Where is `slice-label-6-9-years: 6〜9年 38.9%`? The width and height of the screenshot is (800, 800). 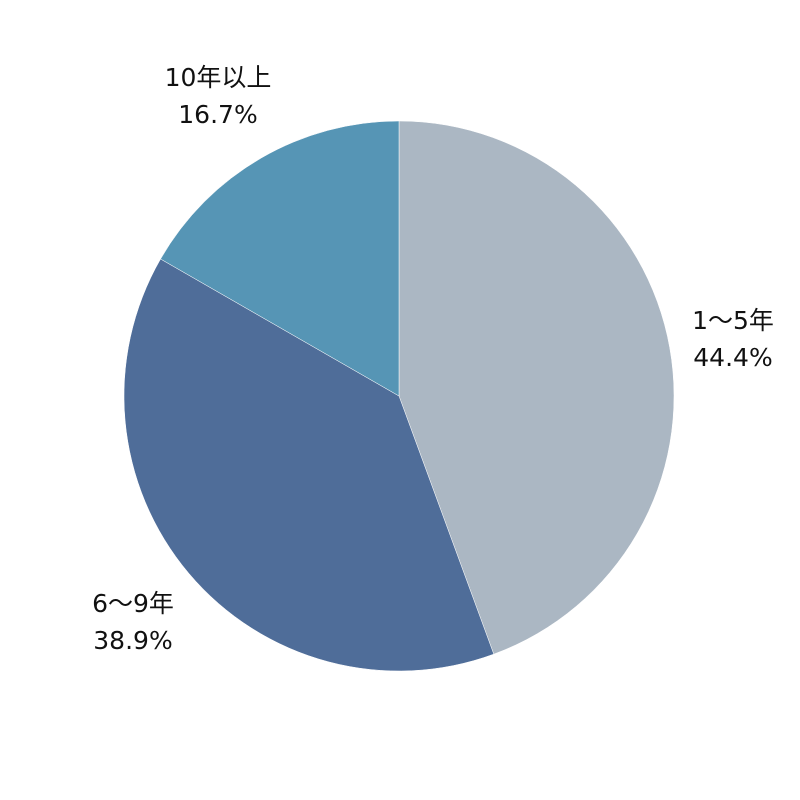
slice-label-6-9-years: 6〜9年 38.9% is located at coordinates (133, 622).